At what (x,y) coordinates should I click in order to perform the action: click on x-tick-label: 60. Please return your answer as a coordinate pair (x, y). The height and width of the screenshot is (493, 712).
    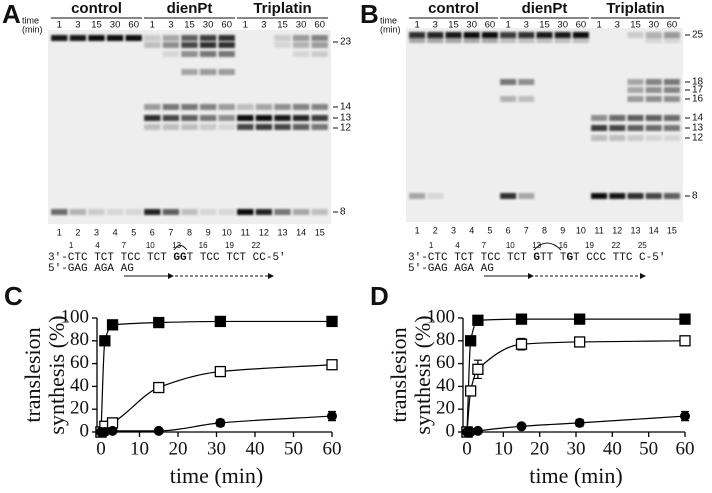
    Looking at the image, I should click on (332, 448).